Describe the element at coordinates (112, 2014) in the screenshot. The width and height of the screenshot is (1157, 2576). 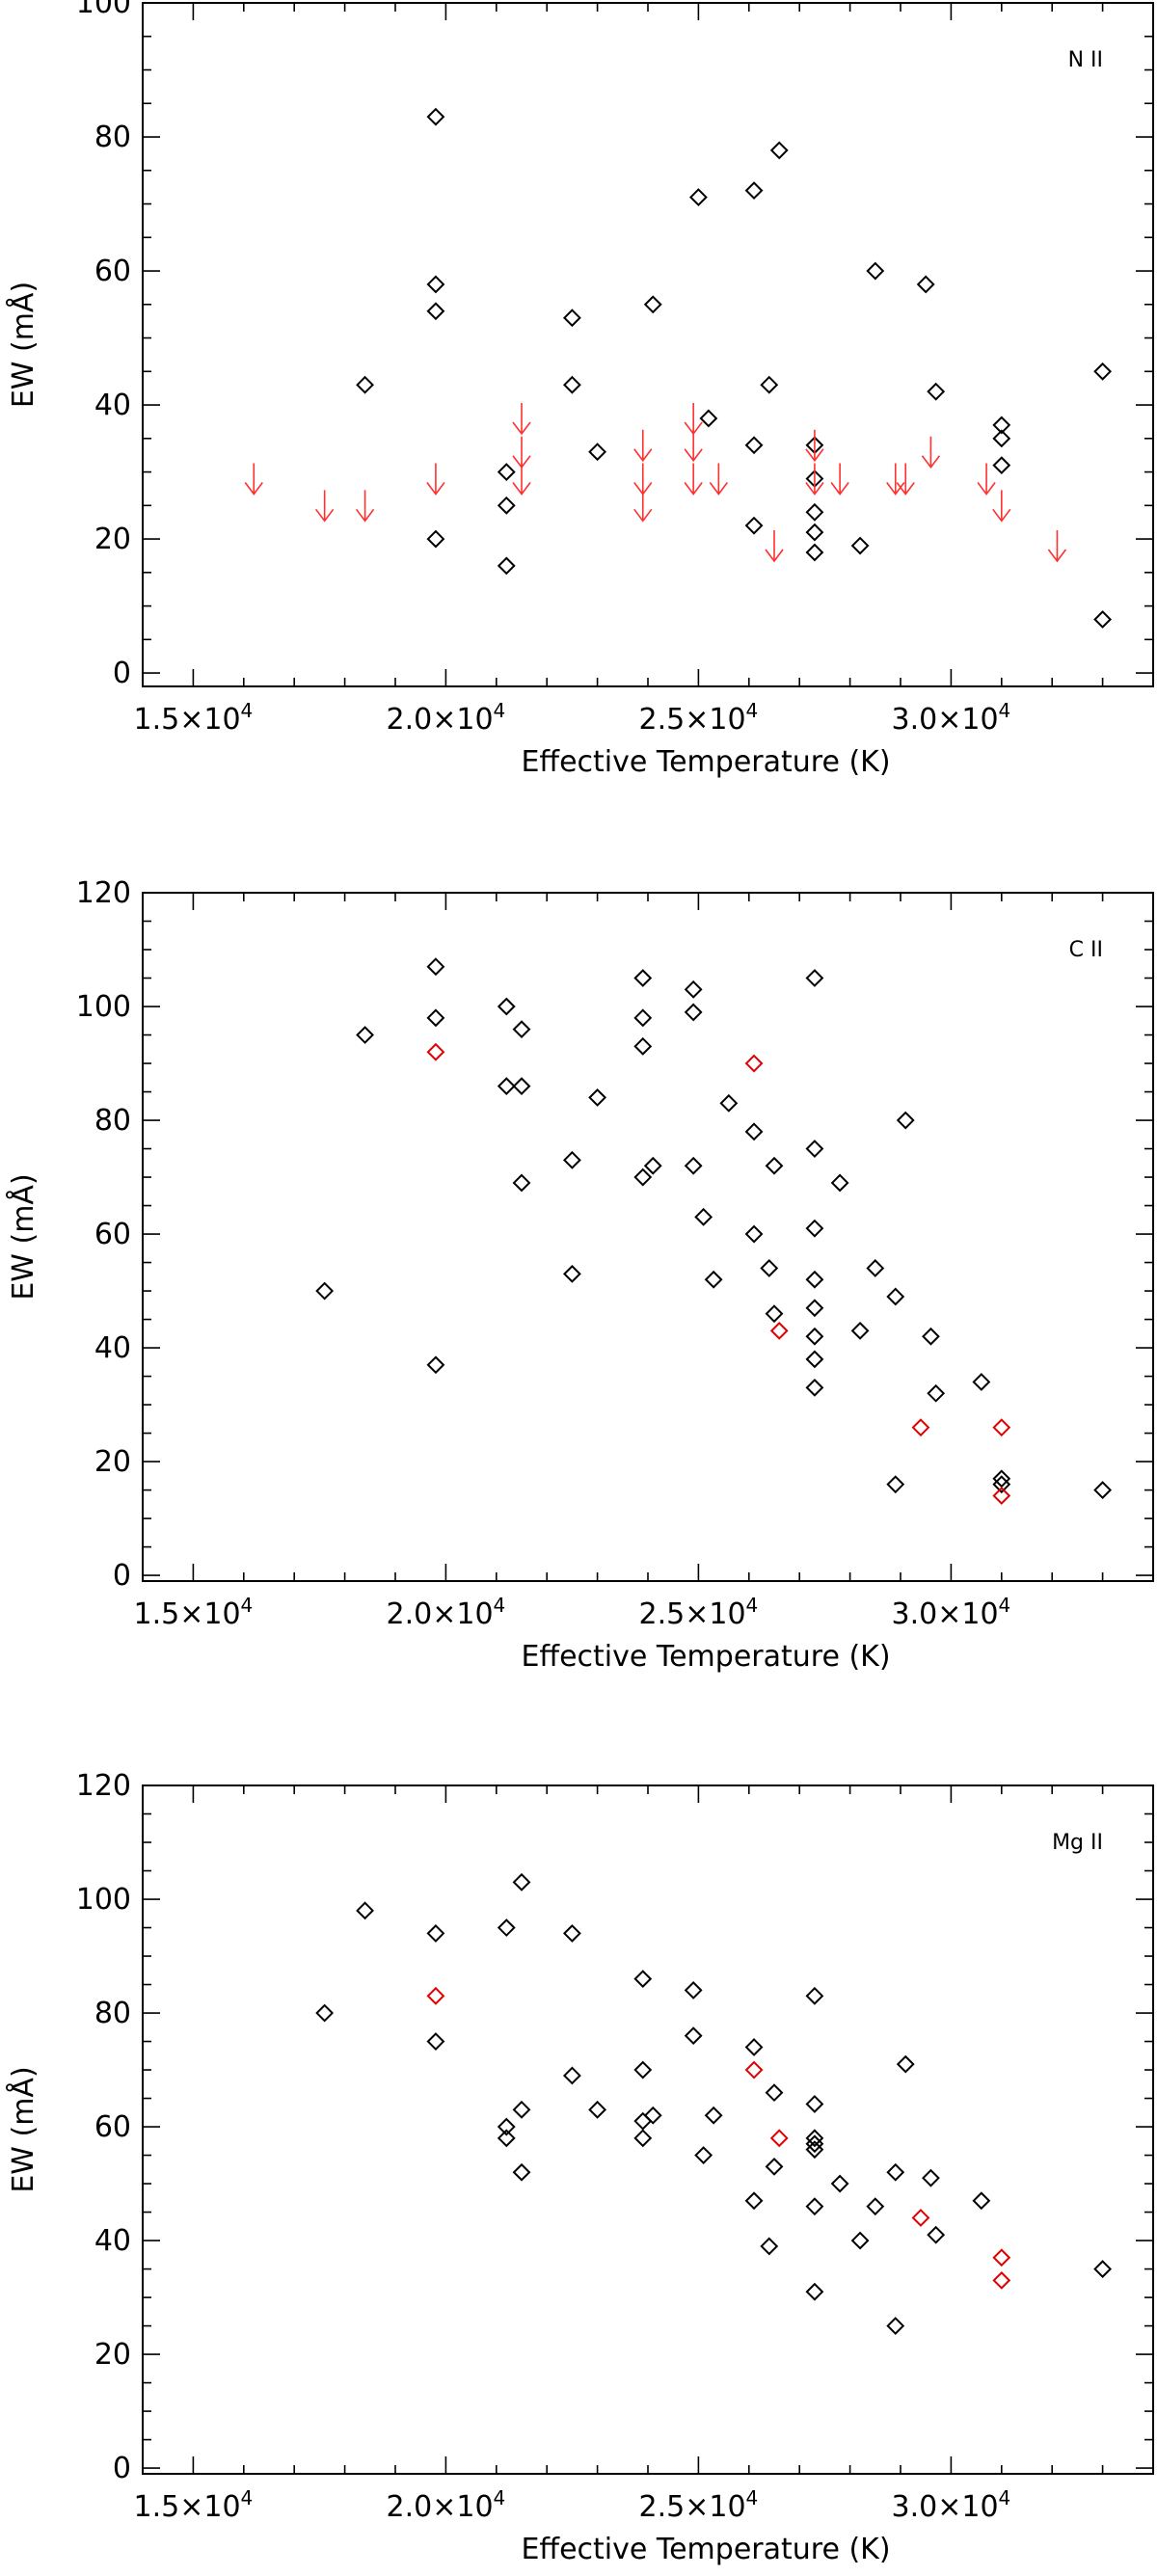
I see `y-tick-label: 80` at that location.